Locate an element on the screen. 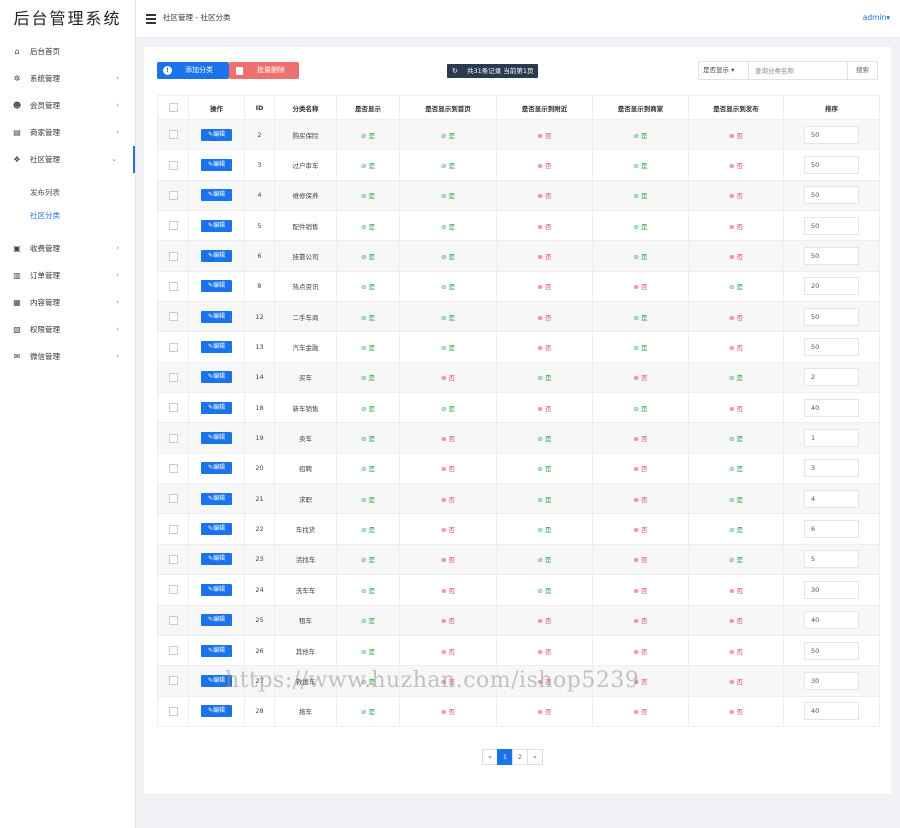  pagination-page: 1 is located at coordinates (505, 757).